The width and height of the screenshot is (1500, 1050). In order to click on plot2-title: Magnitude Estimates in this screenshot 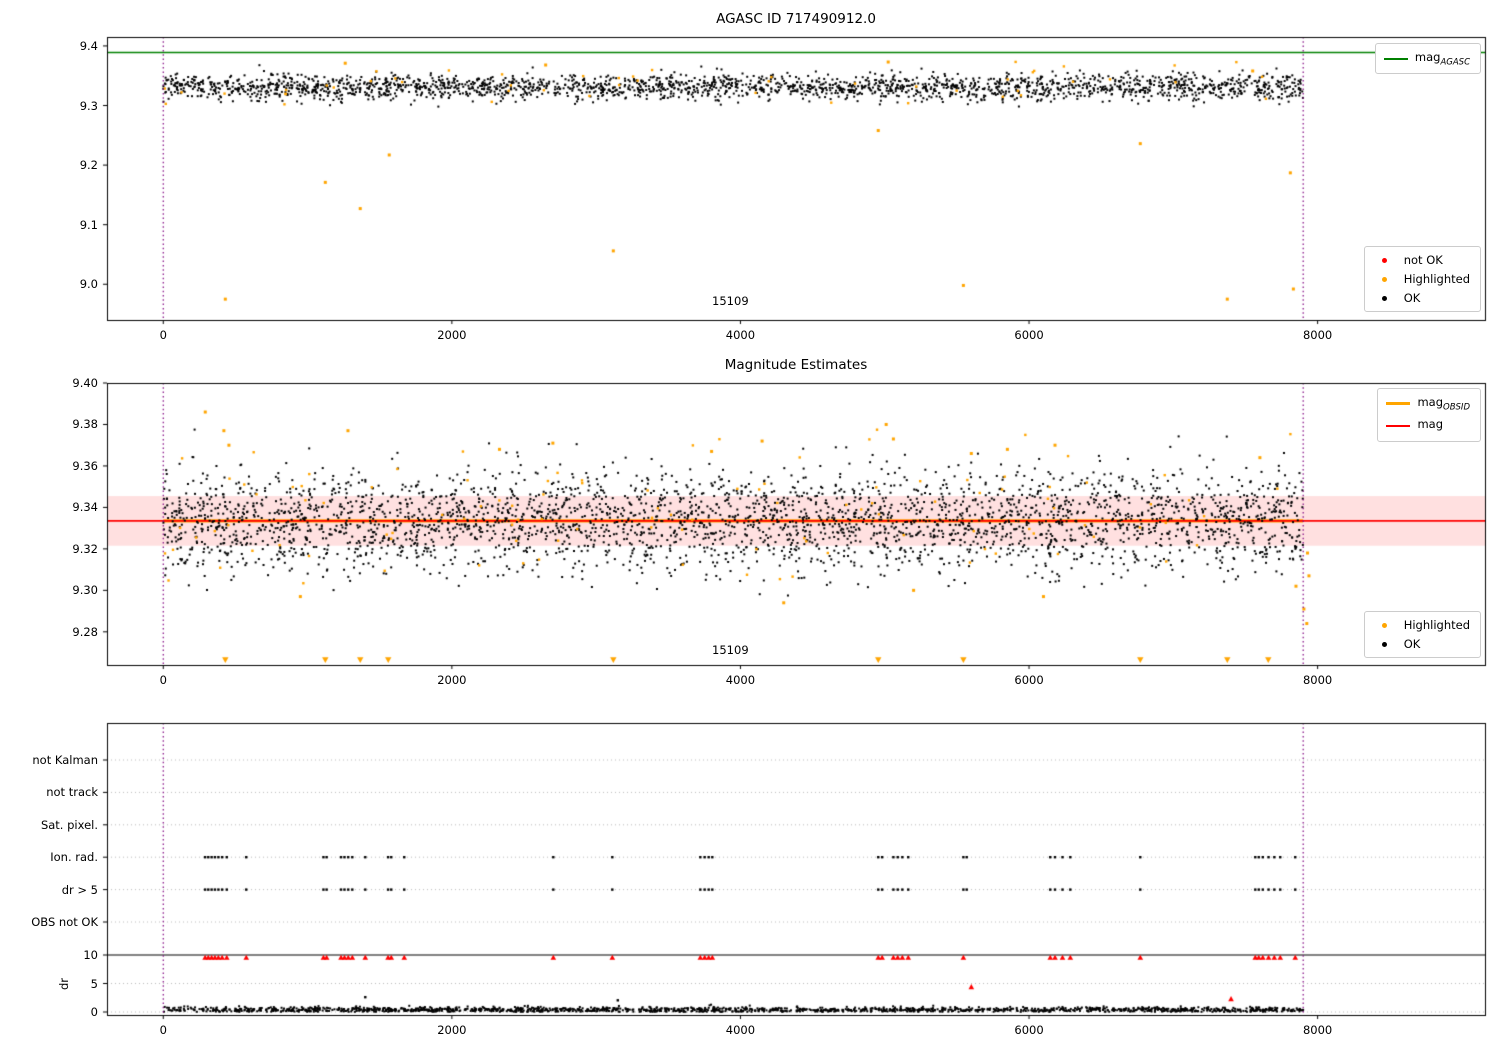, I will do `click(796, 365)`.